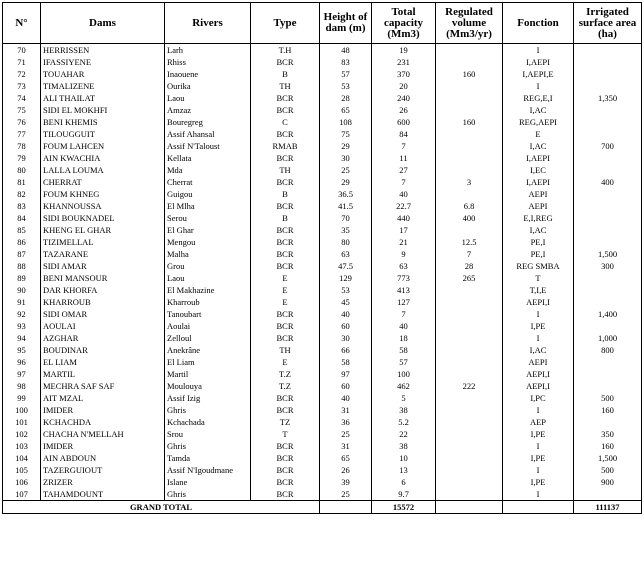  What do you see at coordinates (285, 374) in the screenshot?
I see `cell: T.Z` at bounding box center [285, 374].